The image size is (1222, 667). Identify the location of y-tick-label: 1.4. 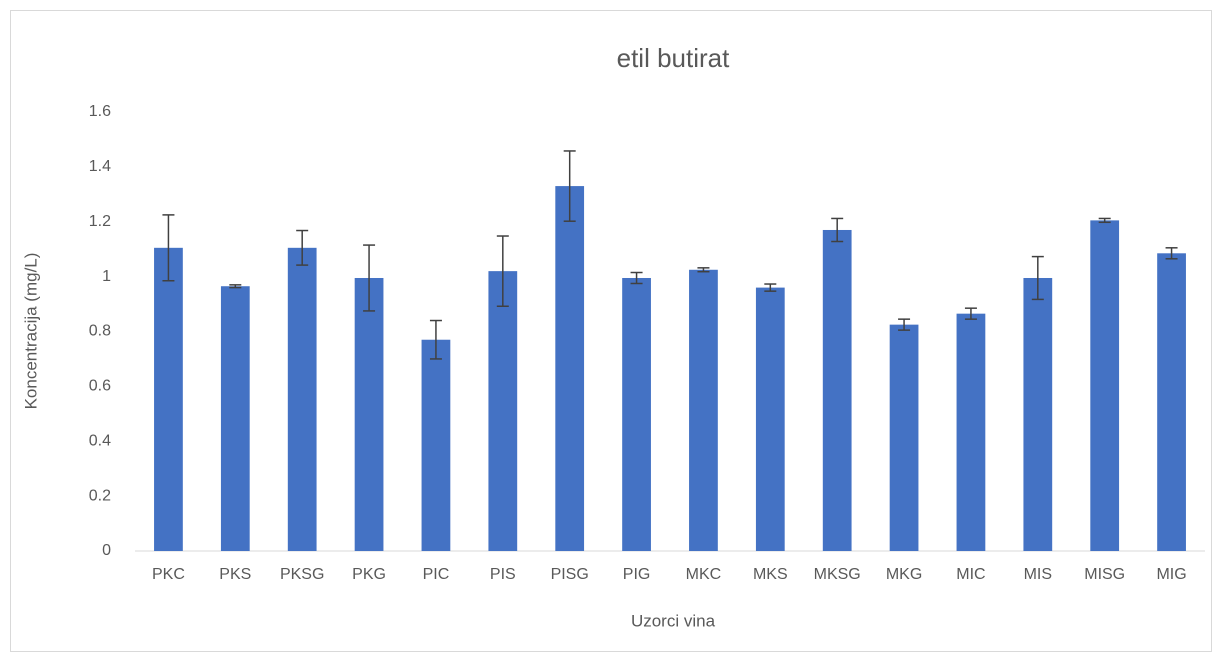
(100, 166).